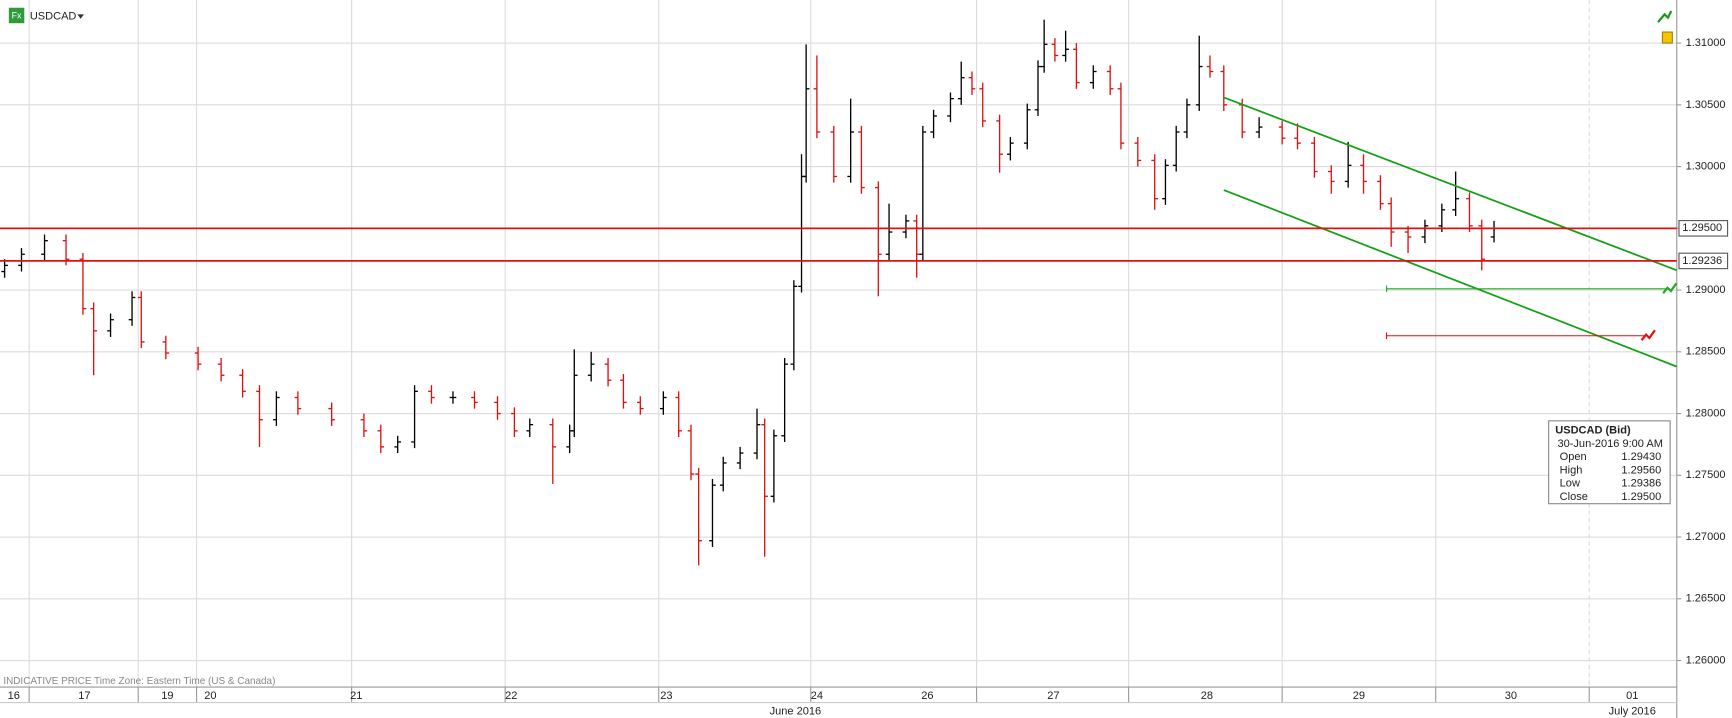 The height and width of the screenshot is (718, 1732). I want to click on x-tick-label: 24, so click(817, 696).